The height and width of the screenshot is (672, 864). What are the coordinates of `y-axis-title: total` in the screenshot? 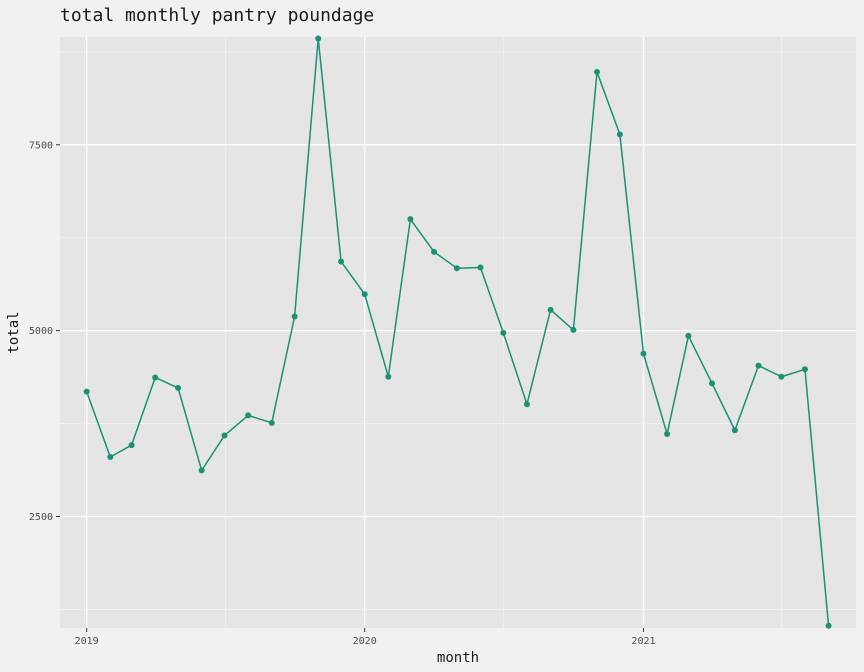 It's located at (14, 332).